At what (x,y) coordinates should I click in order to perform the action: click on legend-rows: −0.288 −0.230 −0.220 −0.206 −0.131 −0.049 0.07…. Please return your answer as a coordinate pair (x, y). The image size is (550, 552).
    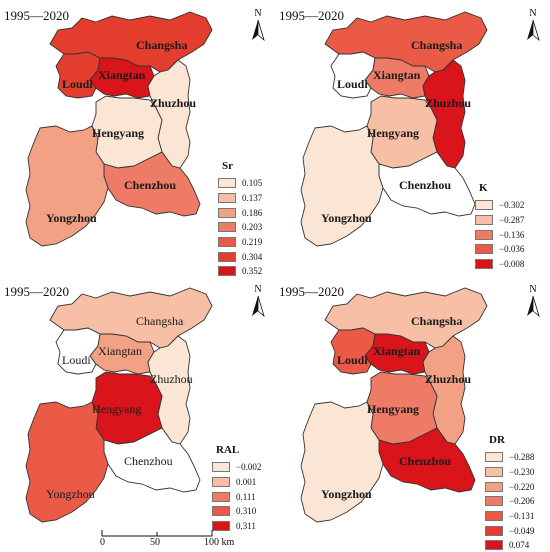
    Looking at the image, I should click on (509, 501).